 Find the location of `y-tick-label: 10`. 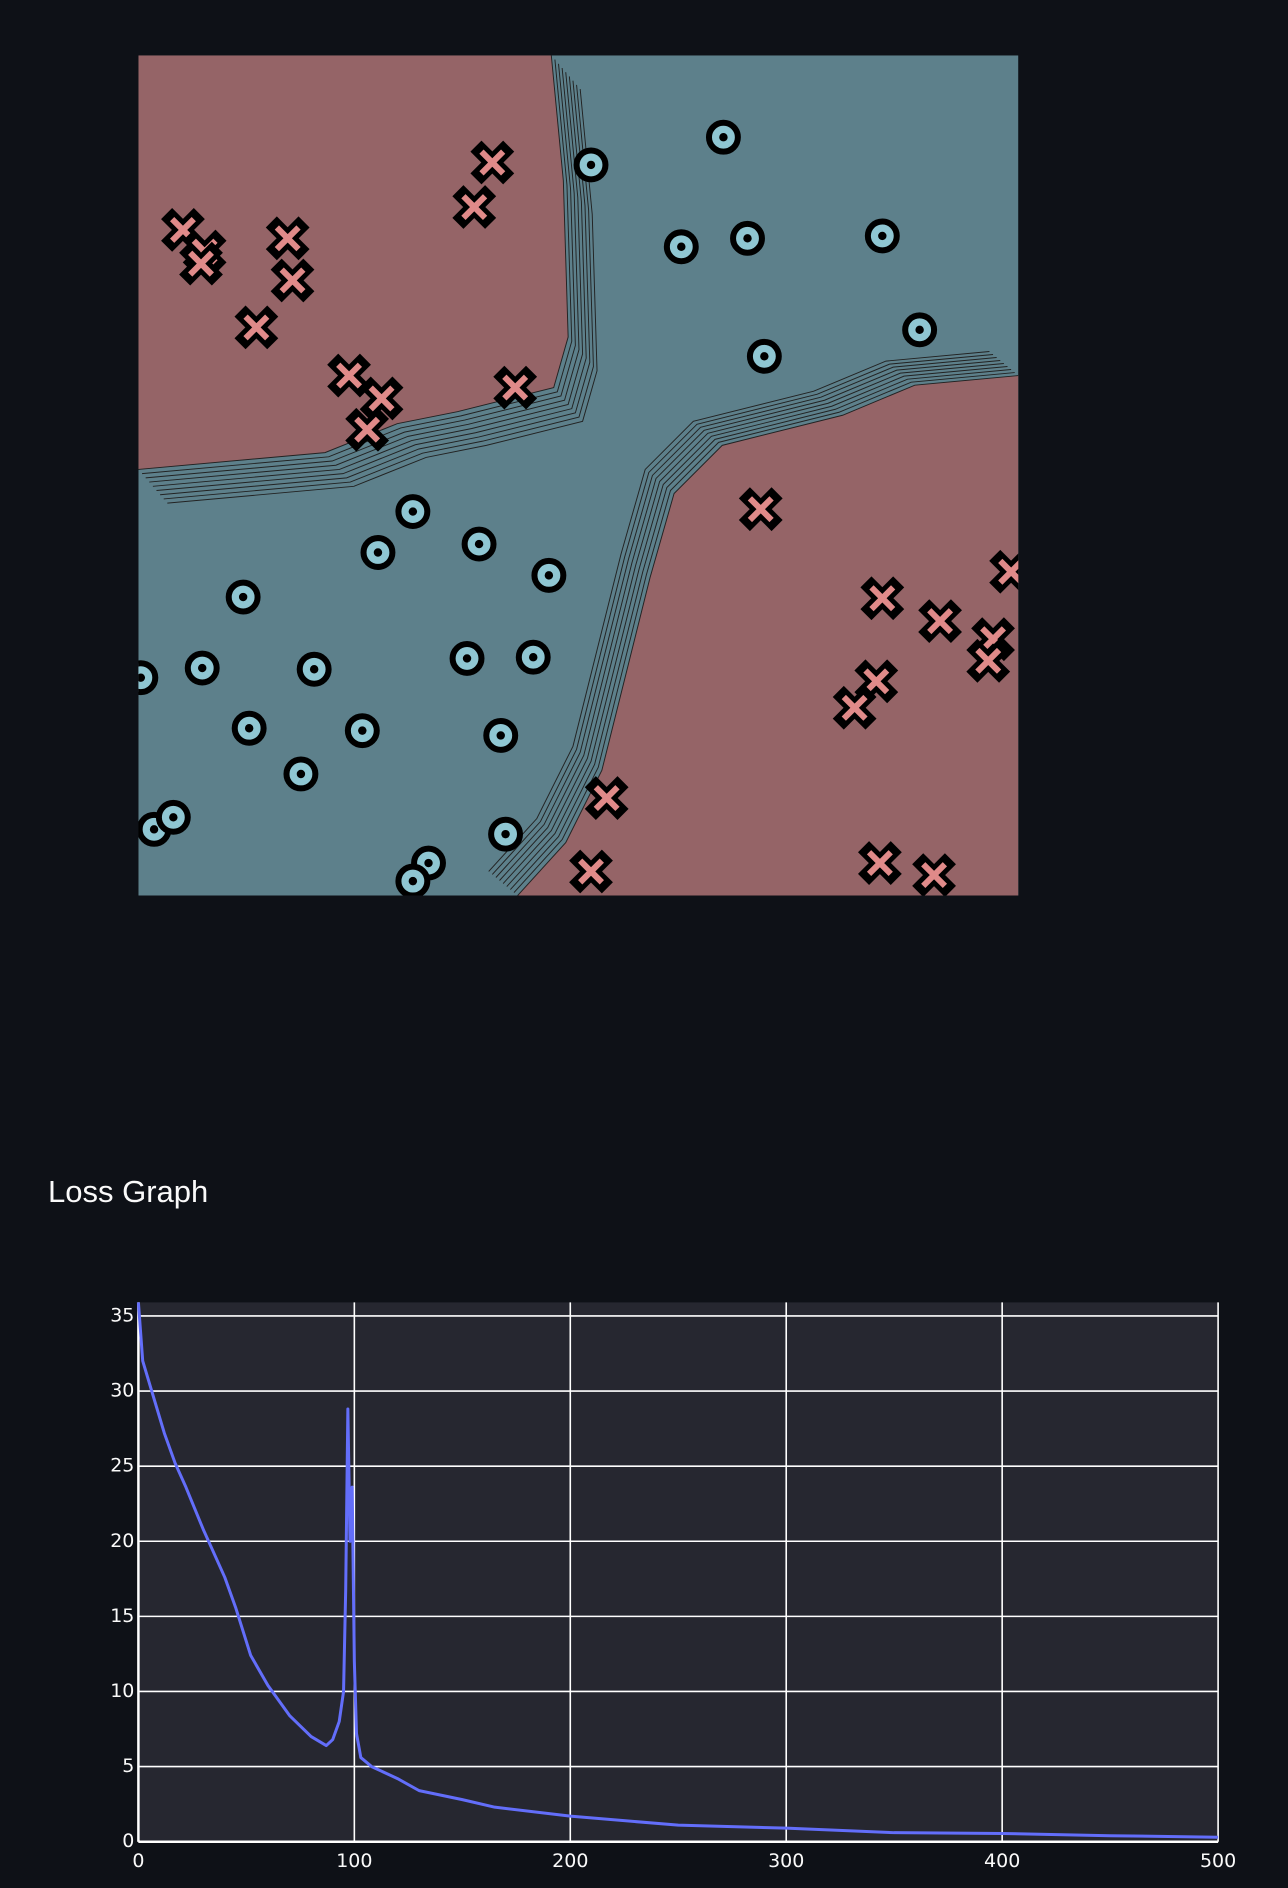

y-tick-label: 10 is located at coordinates (122, 1691).